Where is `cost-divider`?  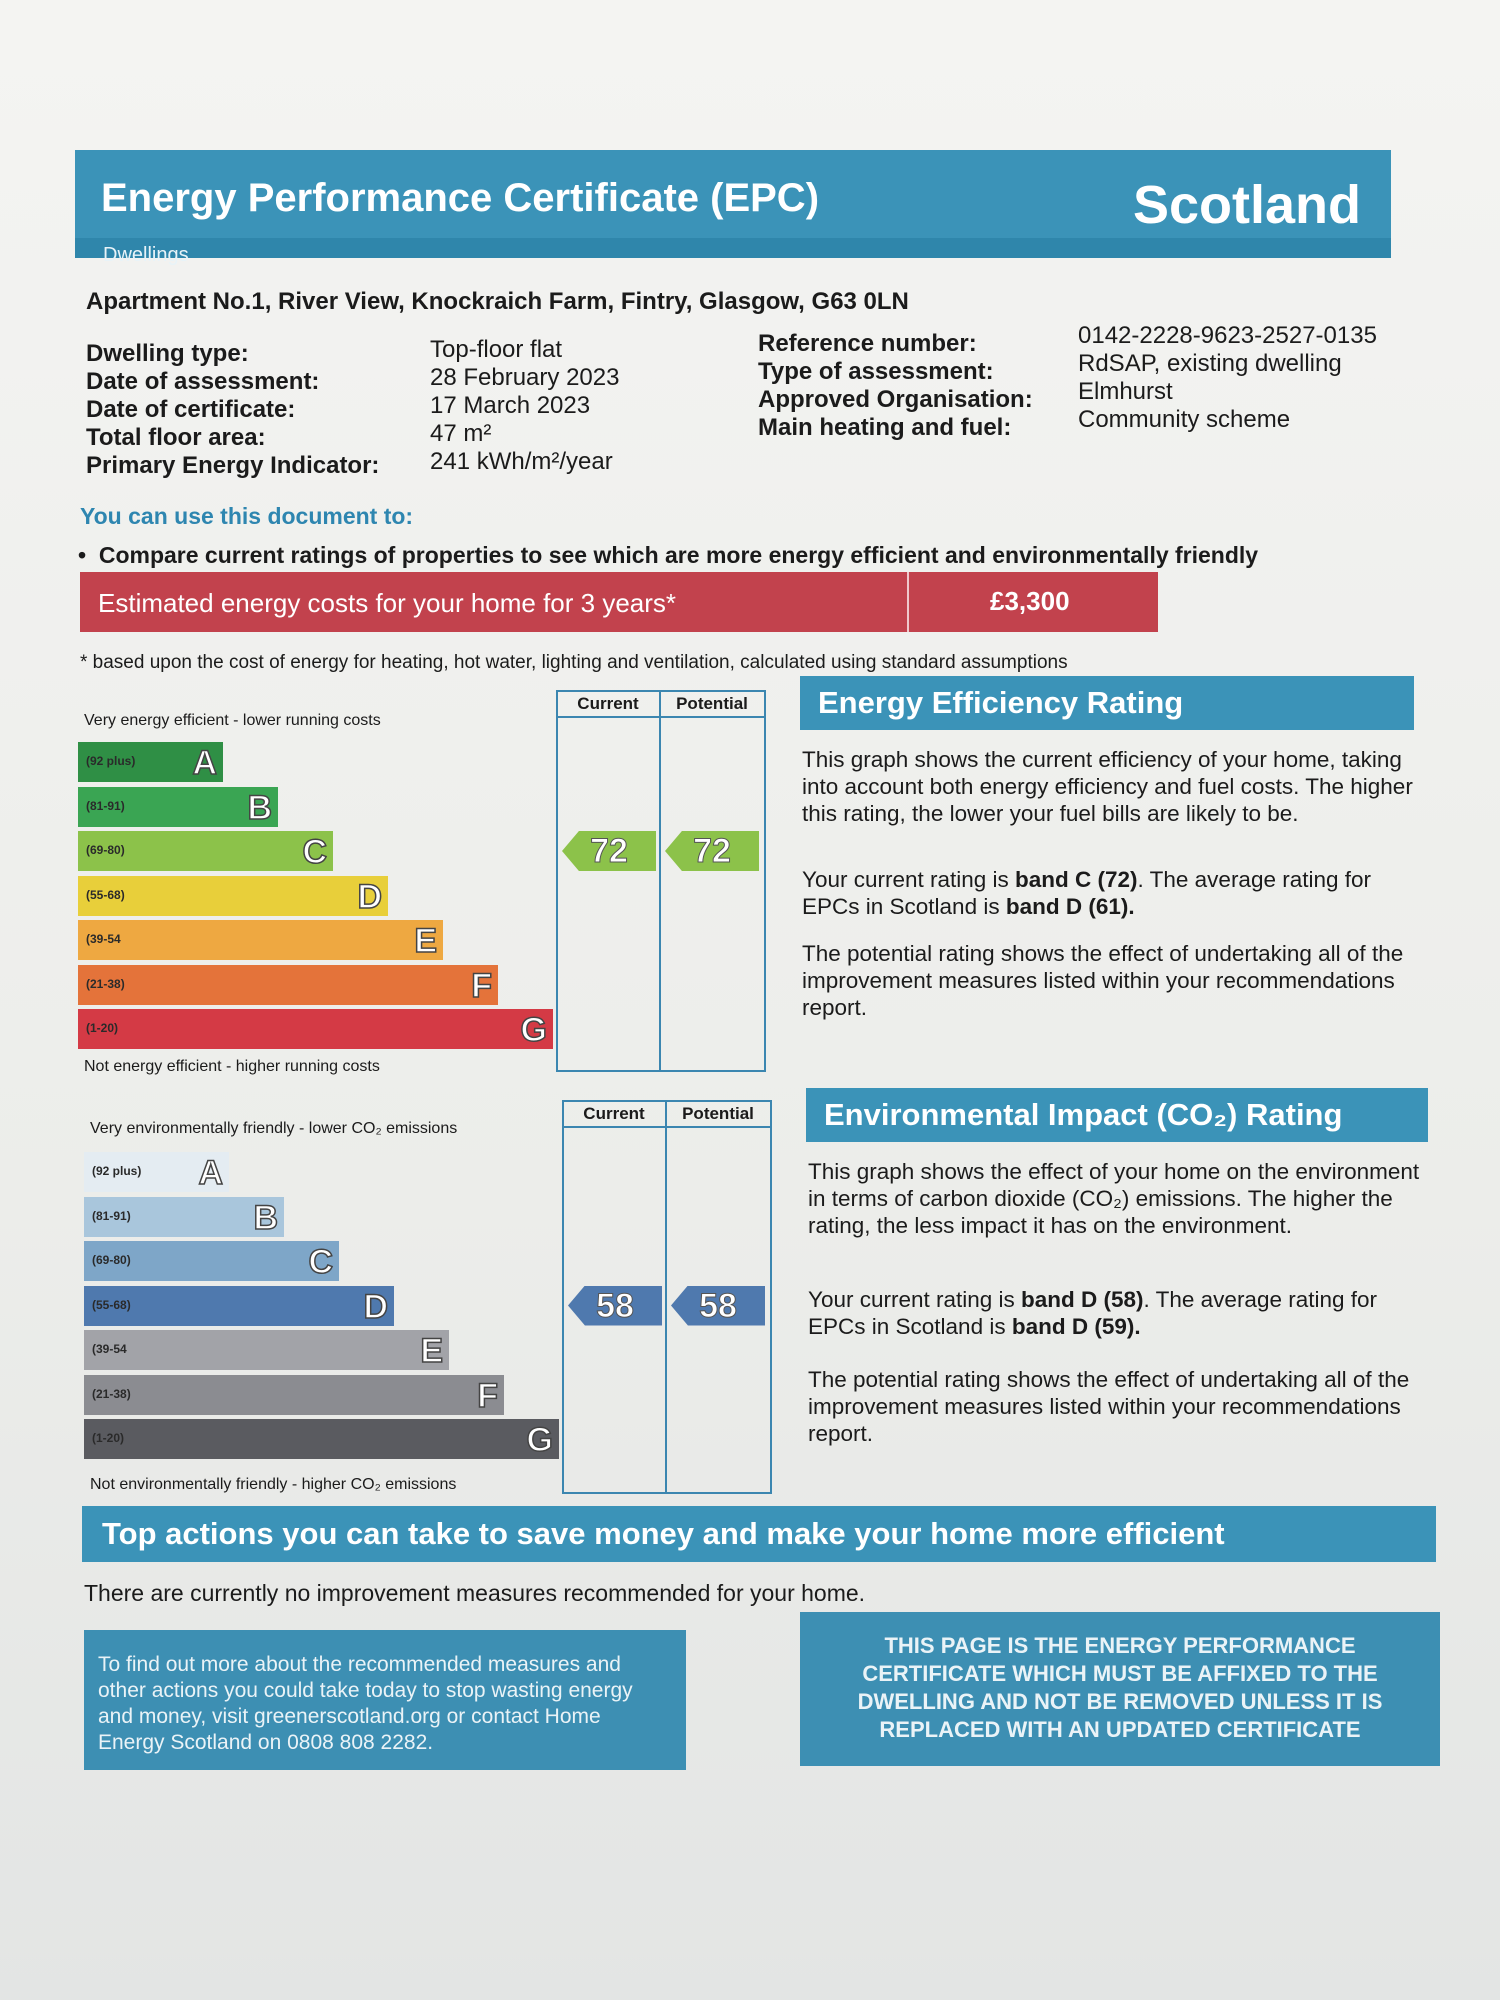 cost-divider is located at coordinates (908, 602).